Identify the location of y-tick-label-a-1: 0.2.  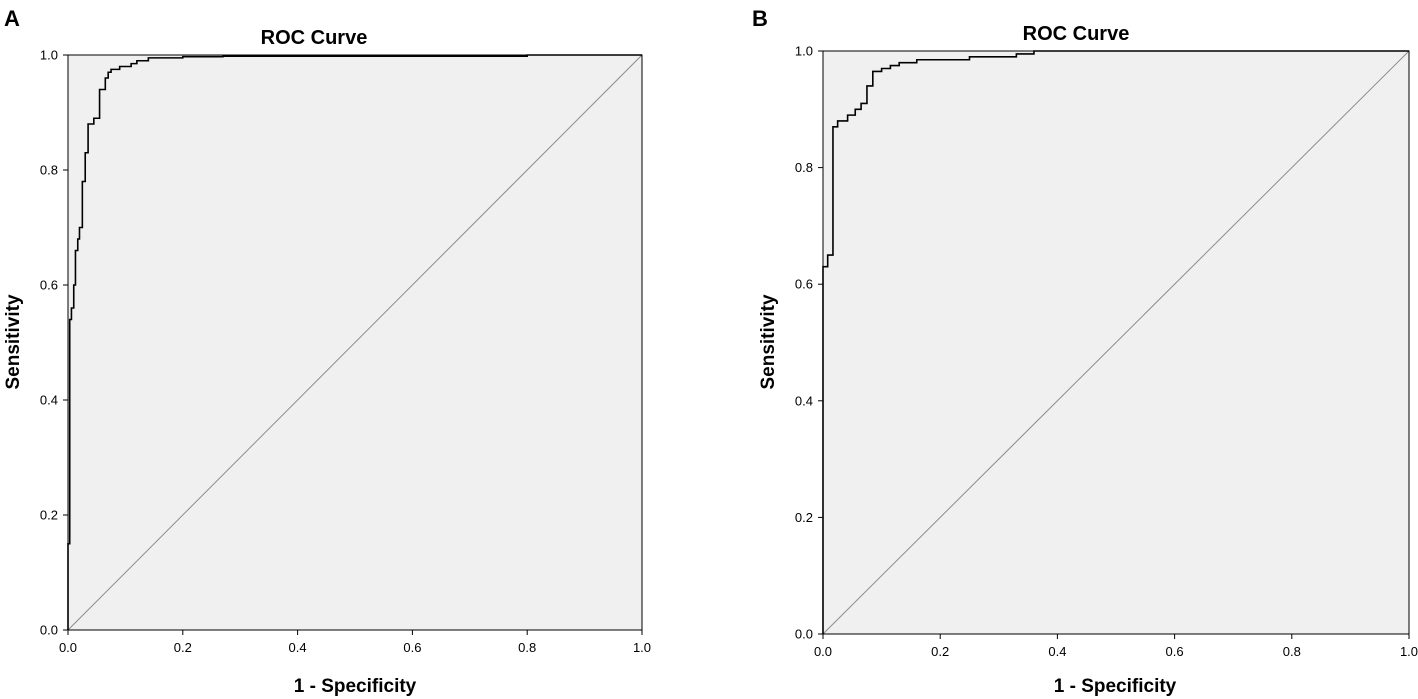
(49, 515).